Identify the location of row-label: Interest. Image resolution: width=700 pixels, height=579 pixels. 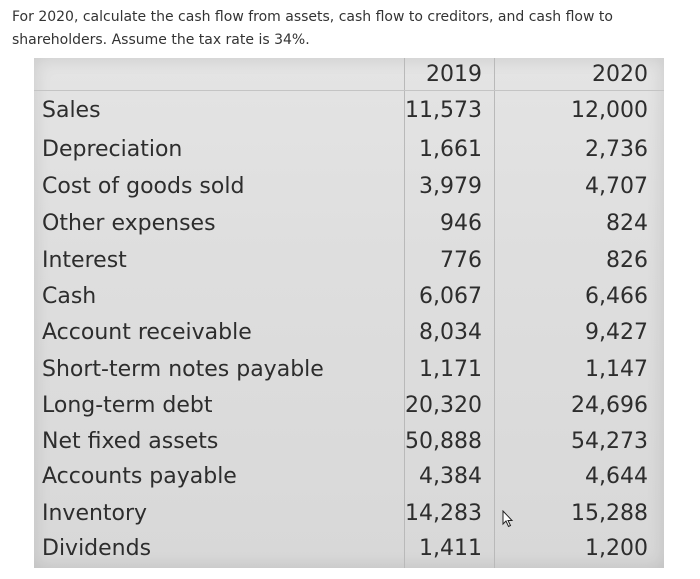
(84, 260).